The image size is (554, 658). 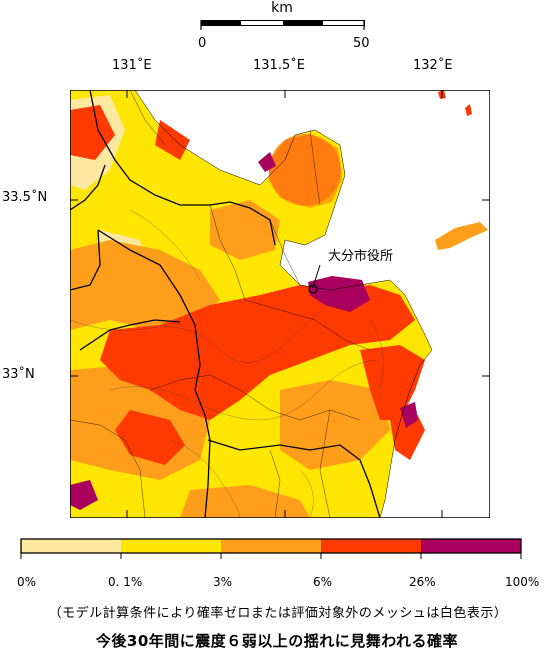 I want to click on scale-label-50: 50, so click(x=361, y=43).